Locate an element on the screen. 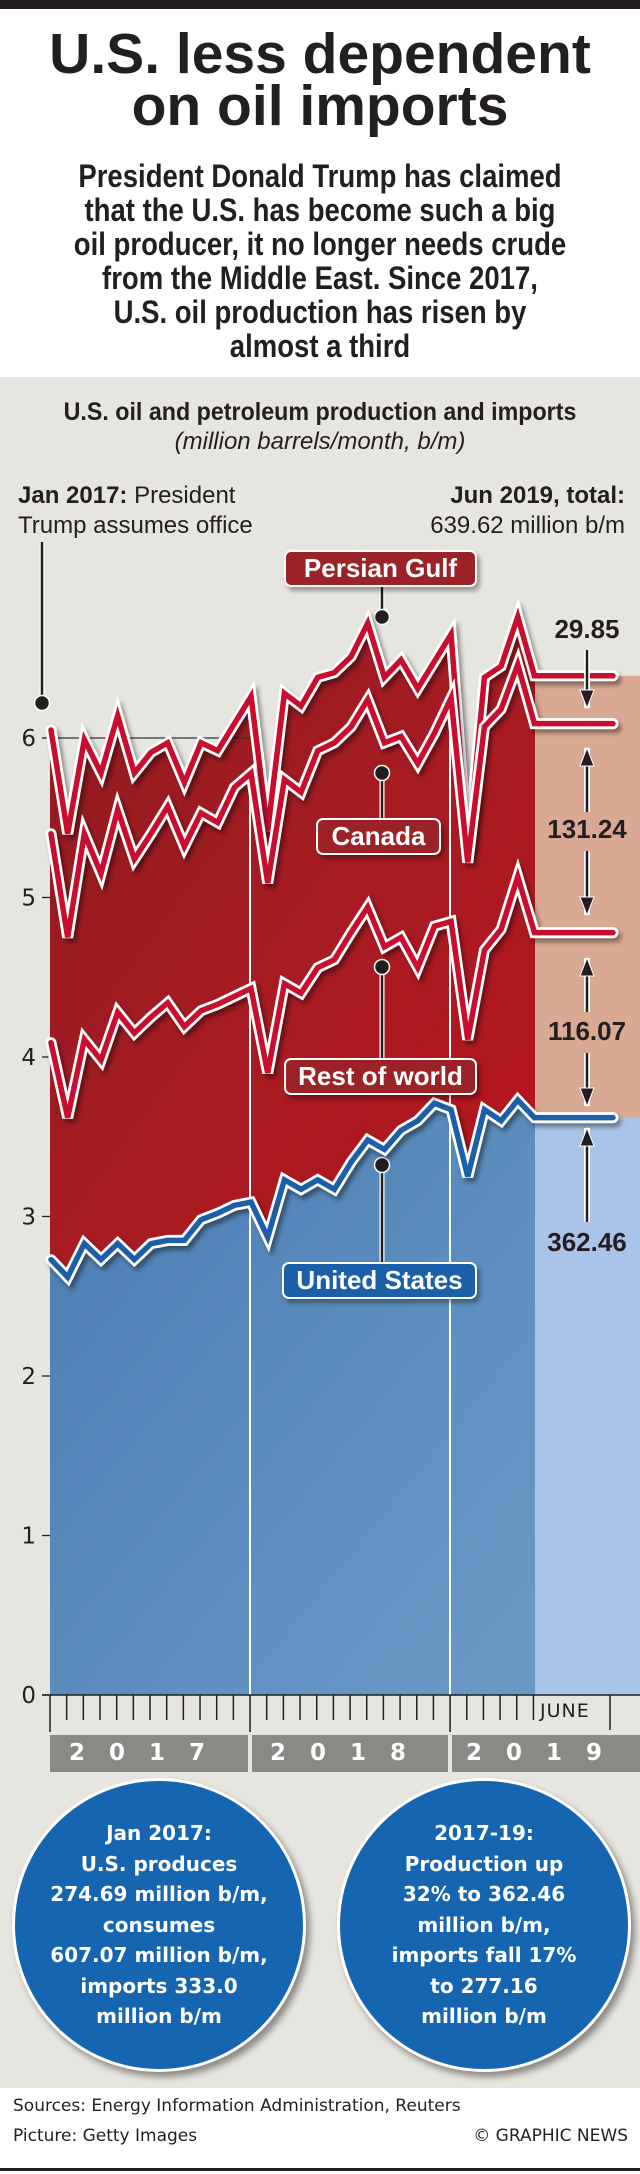 The image size is (640, 2174). top-bar is located at coordinates (320, 4).